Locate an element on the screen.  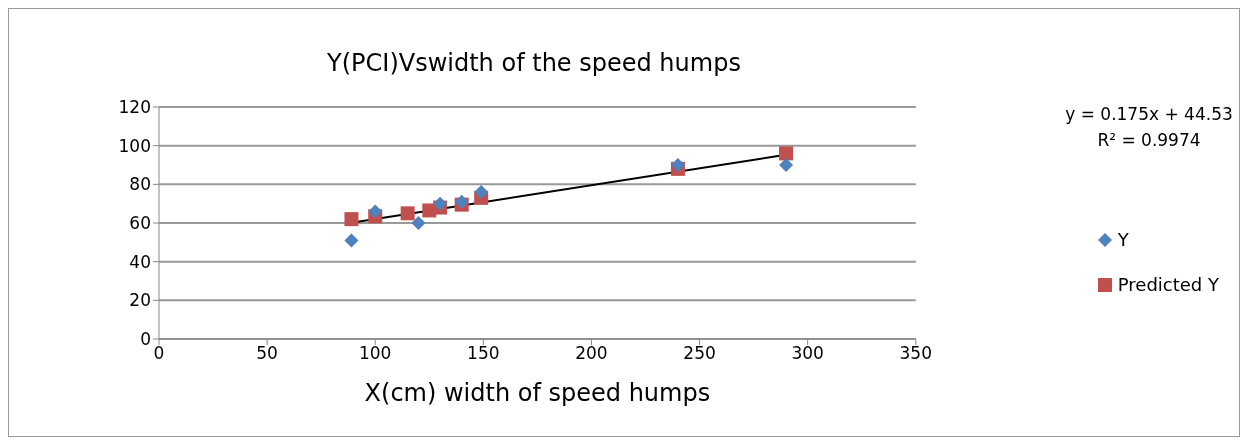
legend-label: Predicted Y is located at coordinates (1168, 284).